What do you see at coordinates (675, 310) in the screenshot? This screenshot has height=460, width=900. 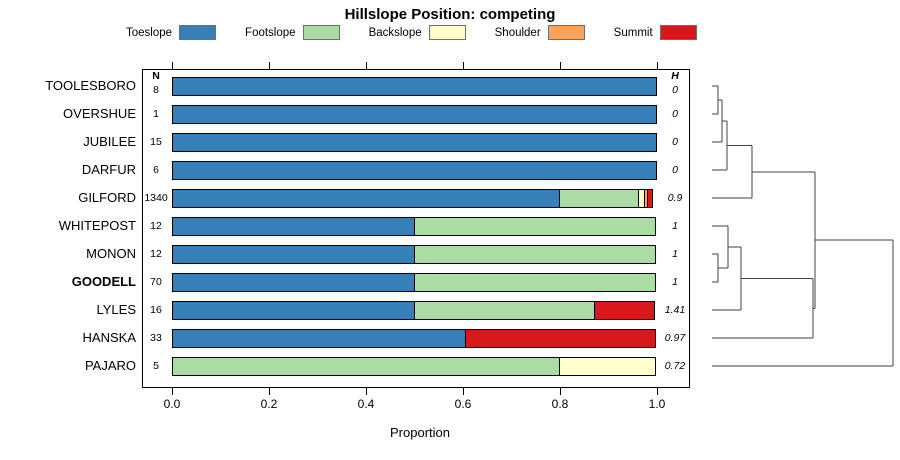 I see `h-value: 1.41` at bounding box center [675, 310].